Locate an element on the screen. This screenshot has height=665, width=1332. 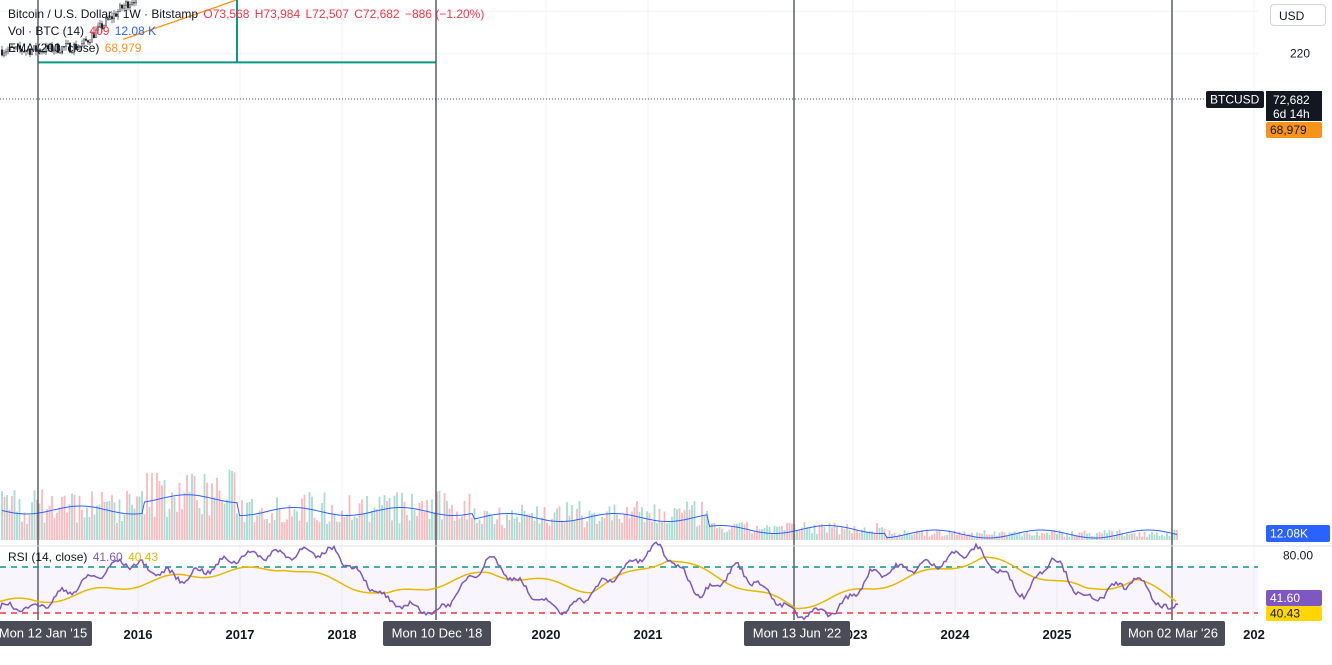
currency-button: USD is located at coordinates (1298, 15).